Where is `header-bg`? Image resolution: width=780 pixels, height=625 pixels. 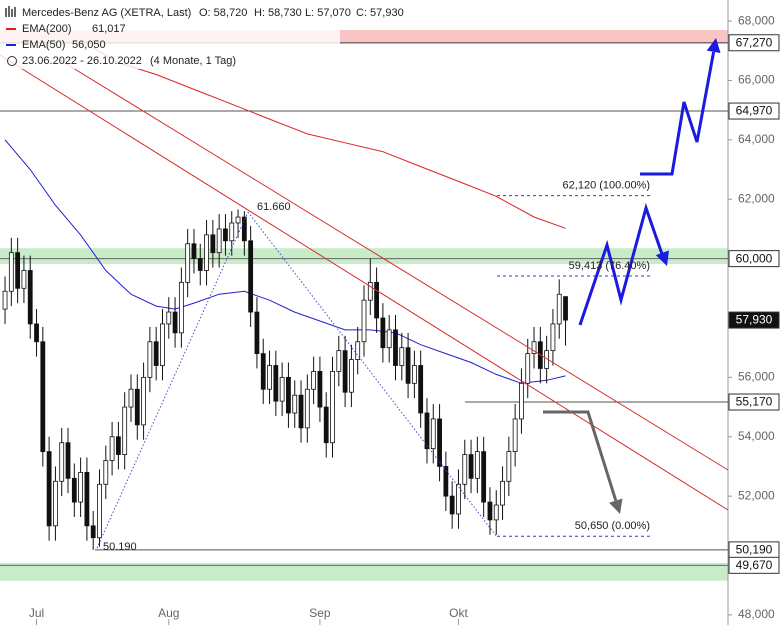 header-bg is located at coordinates (170, 36).